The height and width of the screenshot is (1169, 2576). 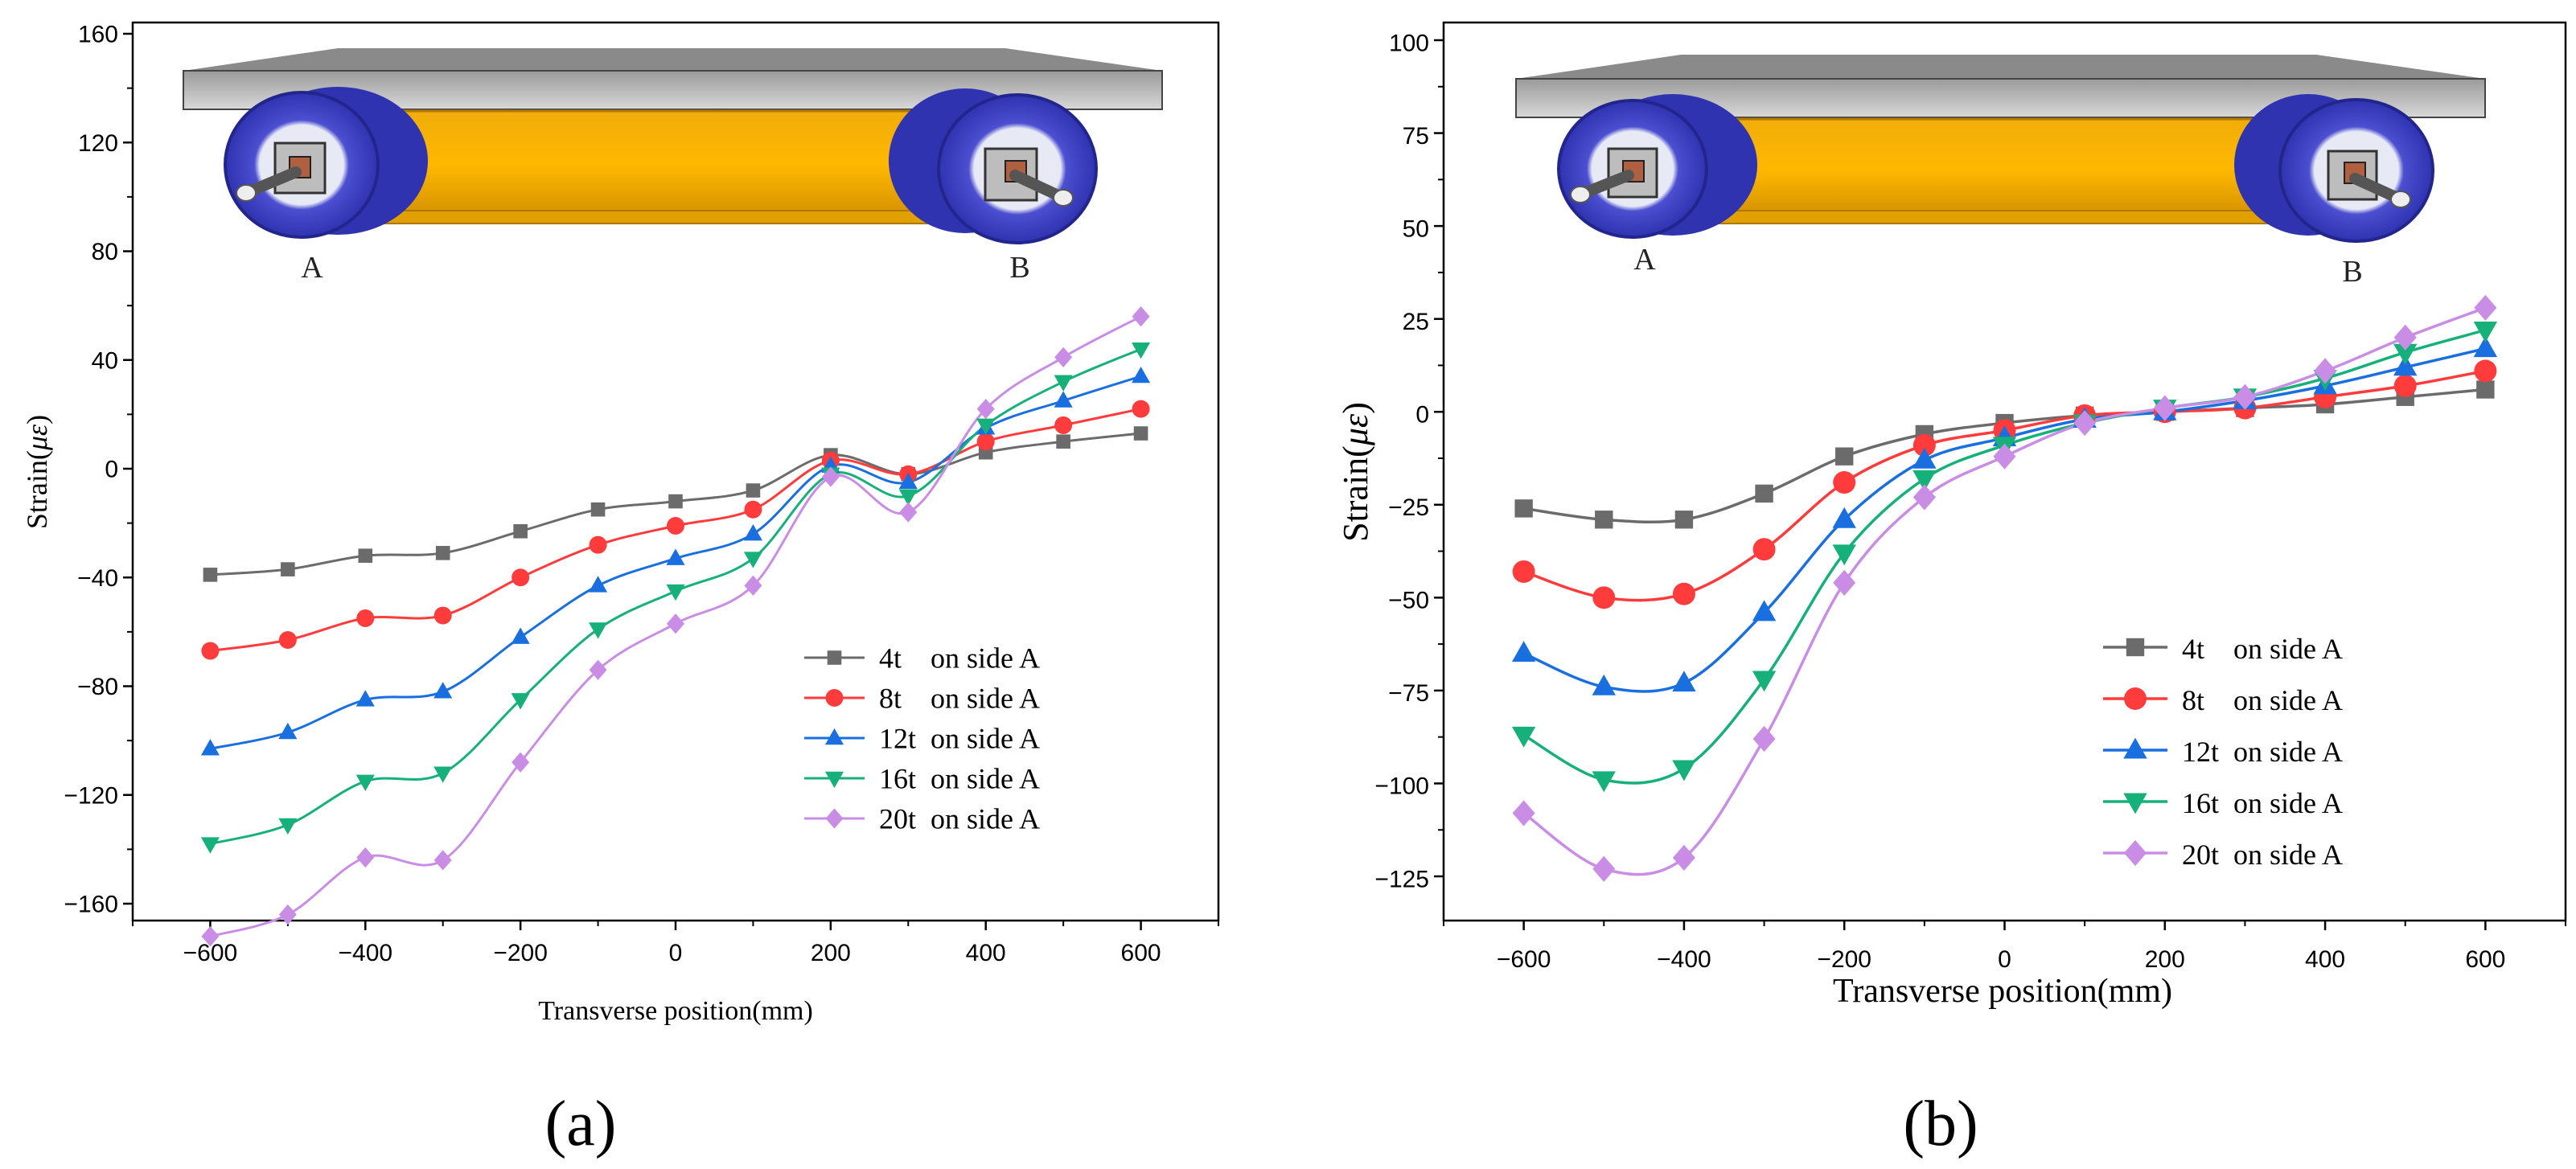 I want to click on y-axis-label-unit-a: με, so click(x=37, y=437).